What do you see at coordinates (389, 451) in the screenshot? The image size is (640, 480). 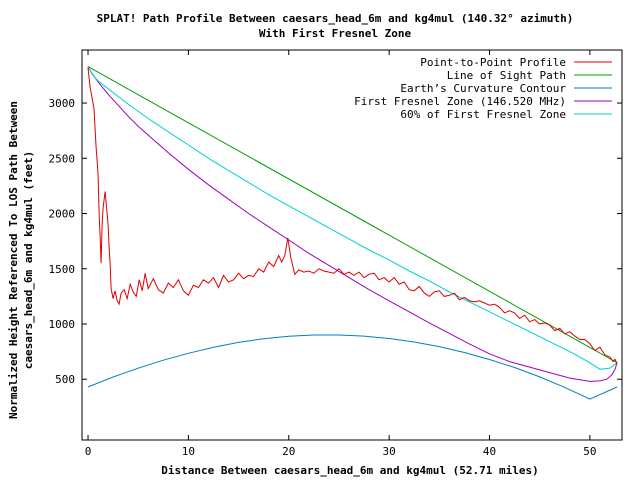 I see `x-tick-label: 30` at bounding box center [389, 451].